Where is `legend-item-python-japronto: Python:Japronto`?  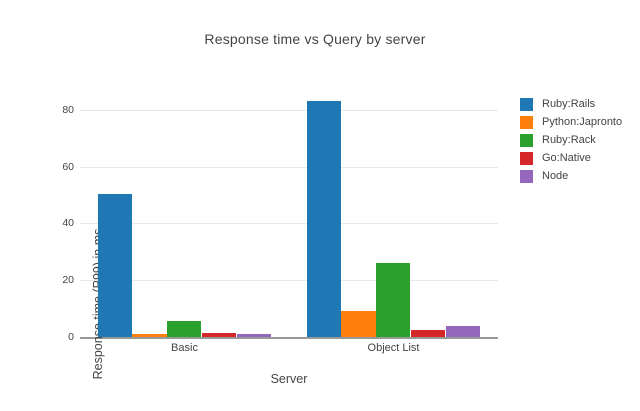 legend-item-python-japronto: Python:Japronto is located at coordinates (571, 122).